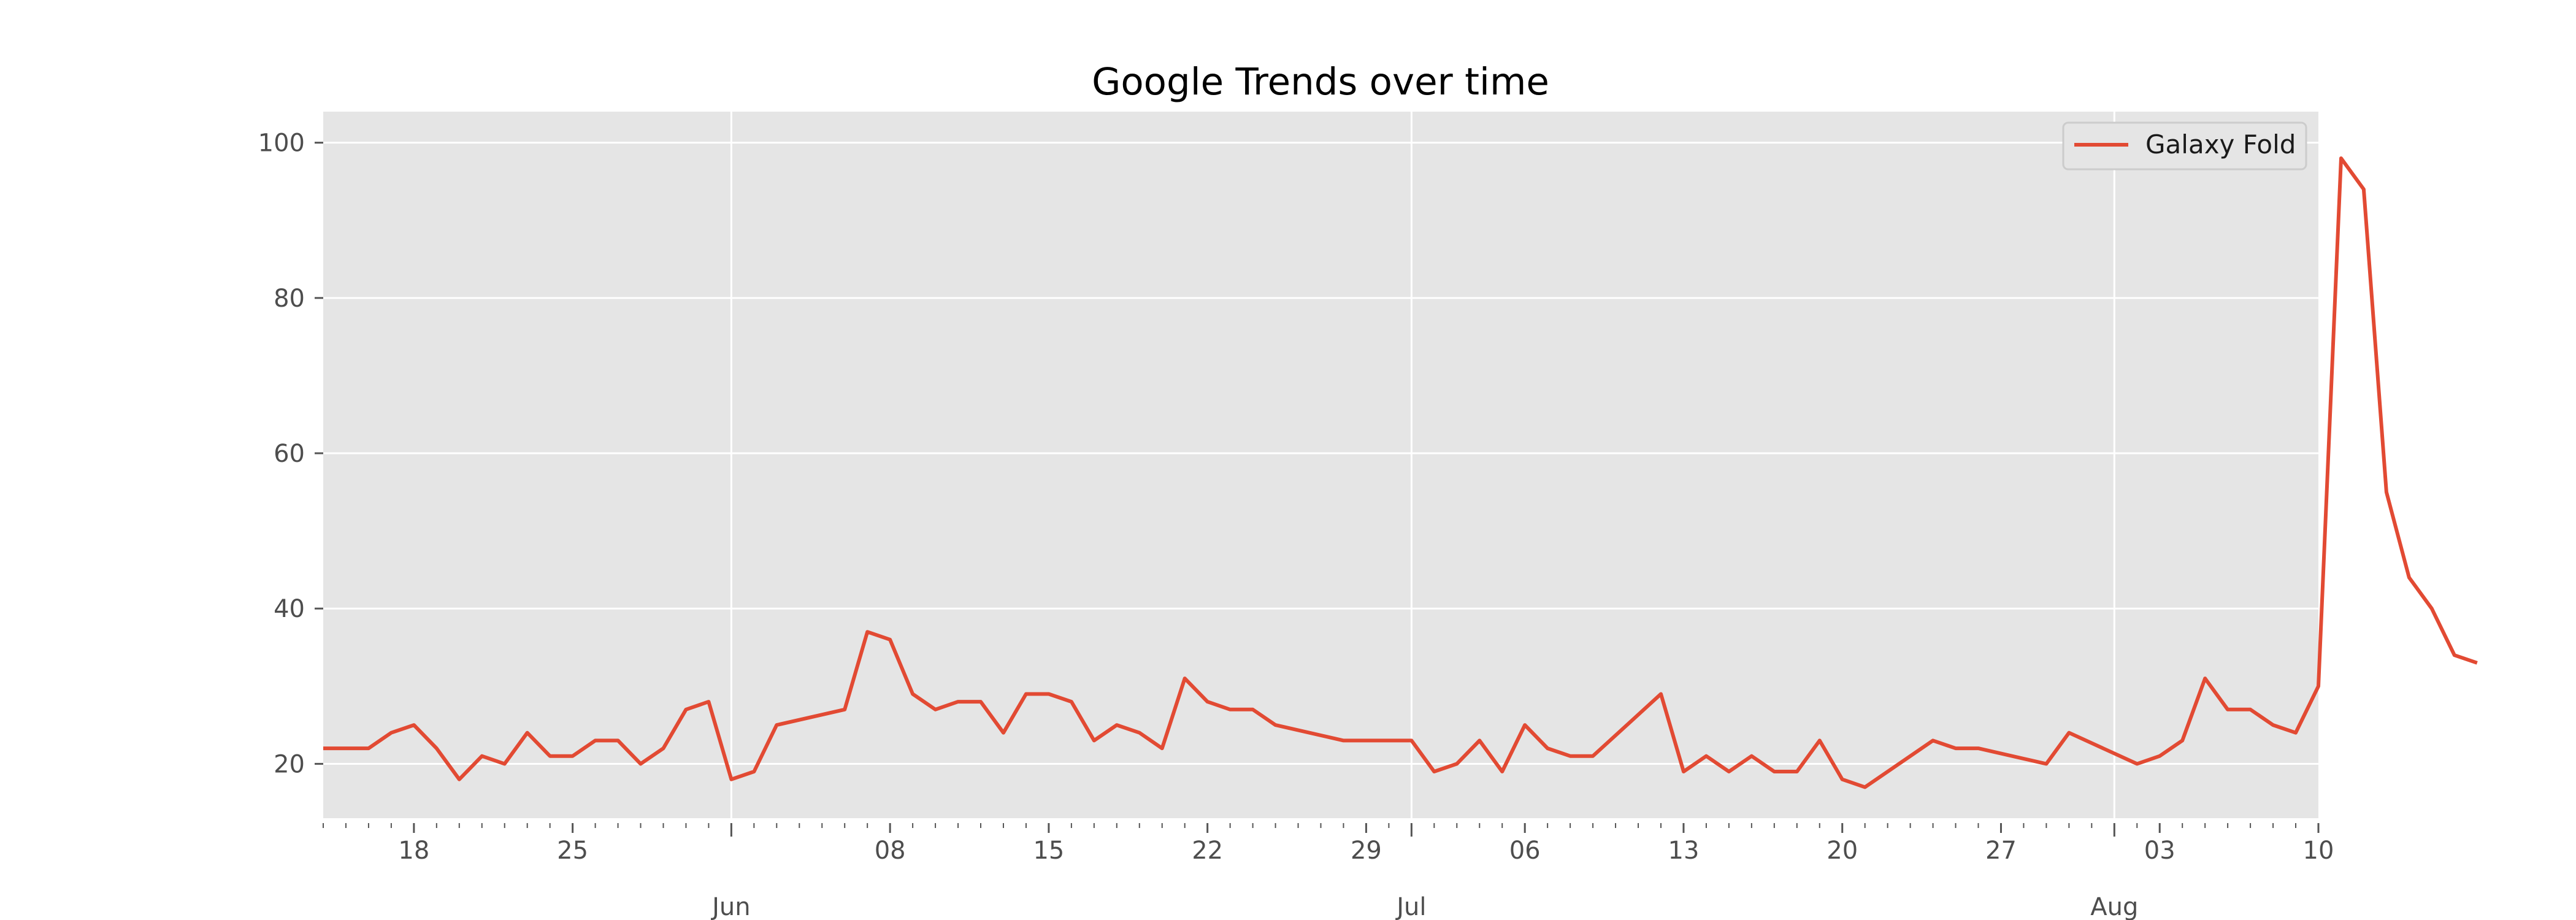  Describe the element at coordinates (1207, 851) in the screenshot. I see `x-tick-label-2020-06-22: 22` at that location.